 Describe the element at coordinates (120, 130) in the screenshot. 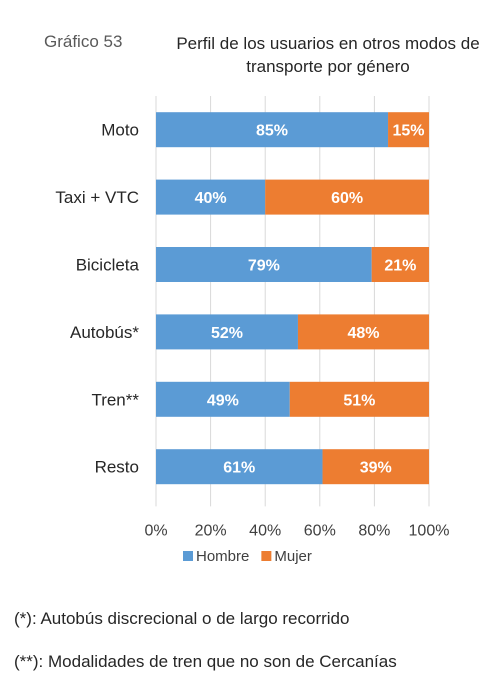

I see `category-label: Moto` at that location.